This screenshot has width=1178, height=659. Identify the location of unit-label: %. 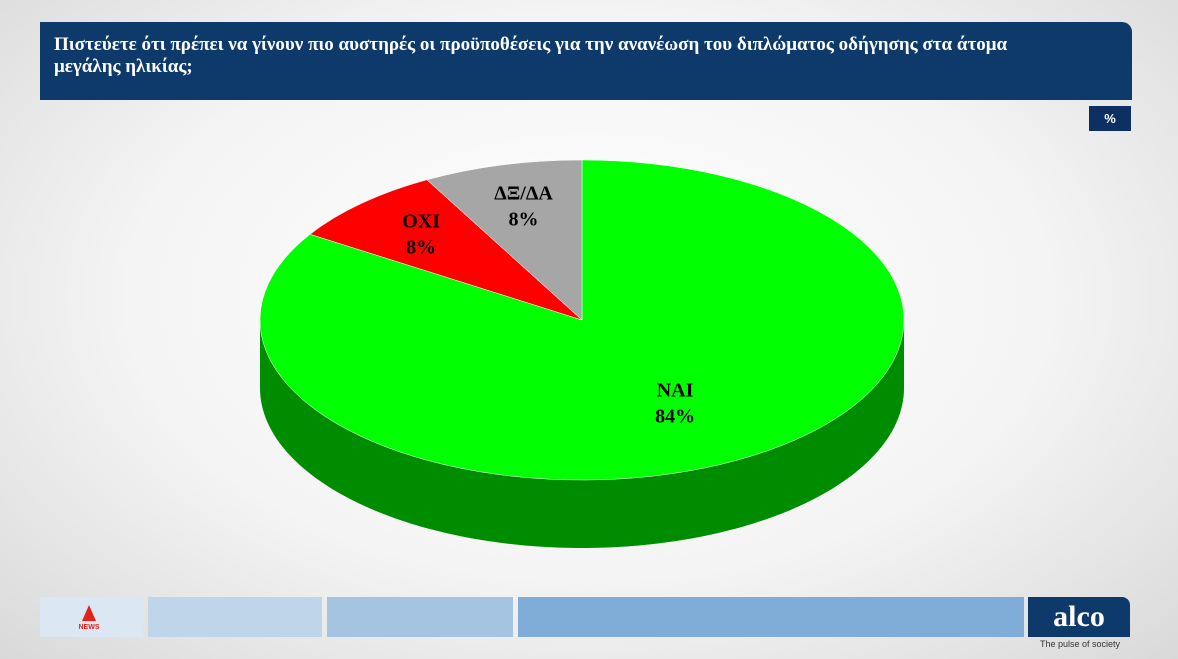
(1110, 118).